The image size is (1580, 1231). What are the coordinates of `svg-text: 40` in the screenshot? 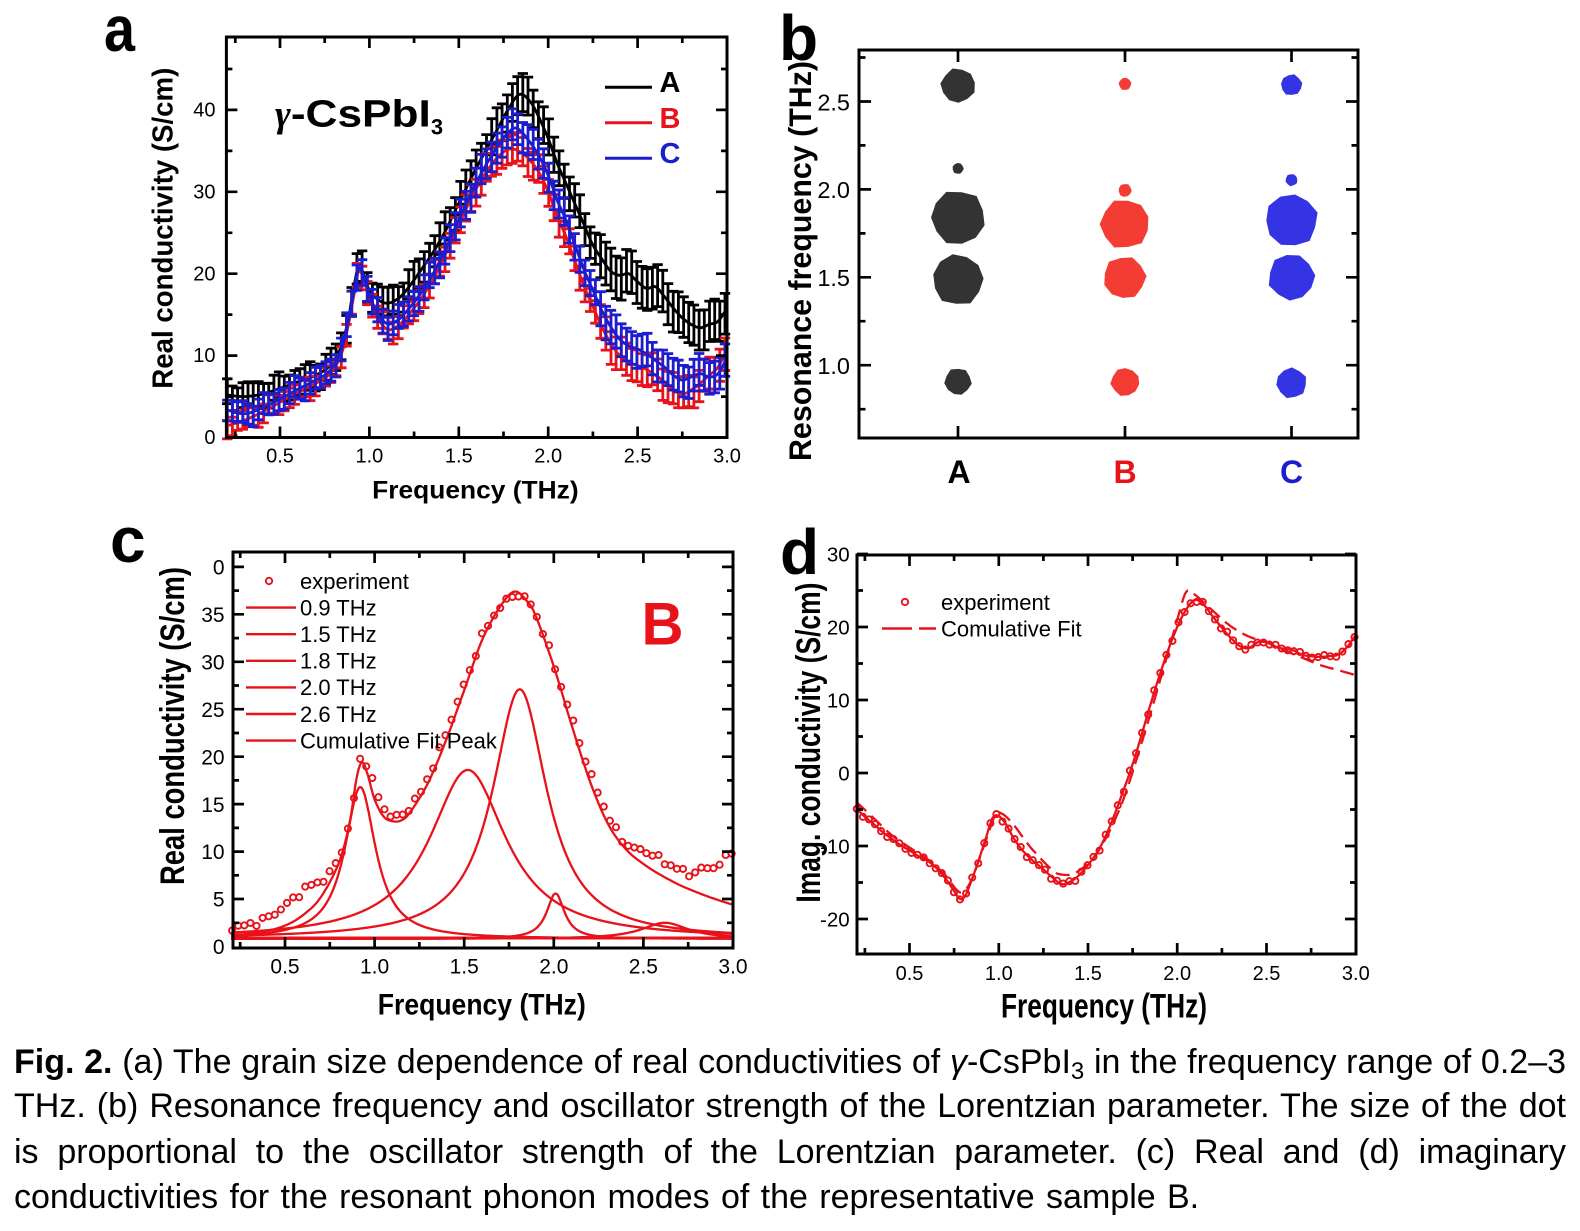 It's located at (204, 111).